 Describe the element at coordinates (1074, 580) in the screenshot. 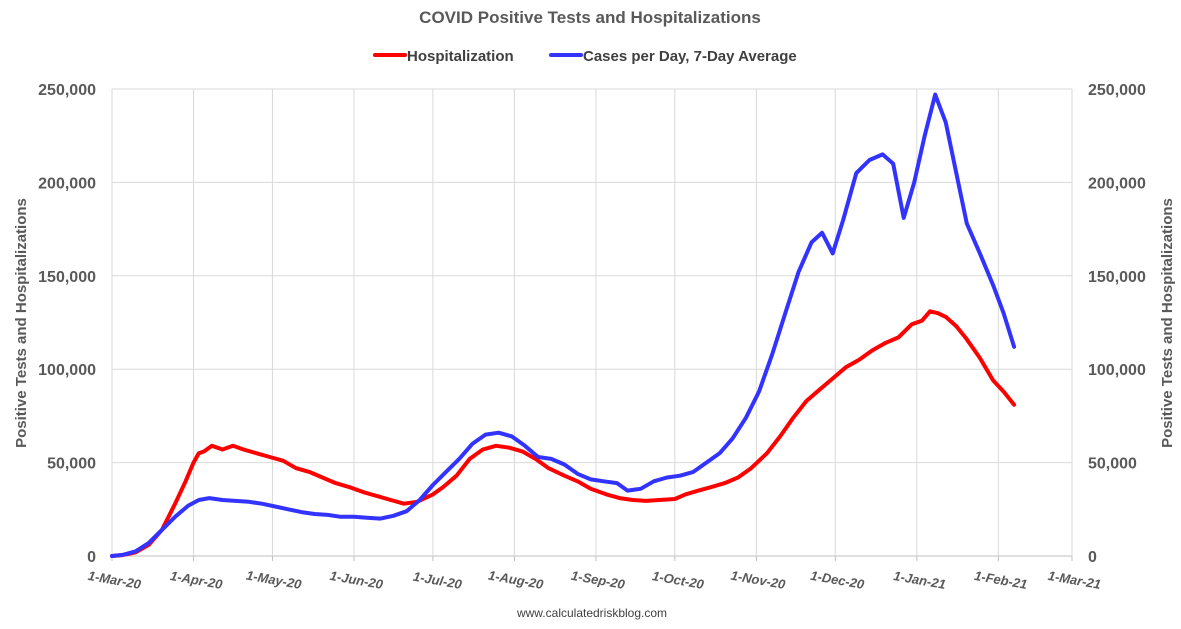

I see `x-tick-label: 1-Mar-21` at that location.